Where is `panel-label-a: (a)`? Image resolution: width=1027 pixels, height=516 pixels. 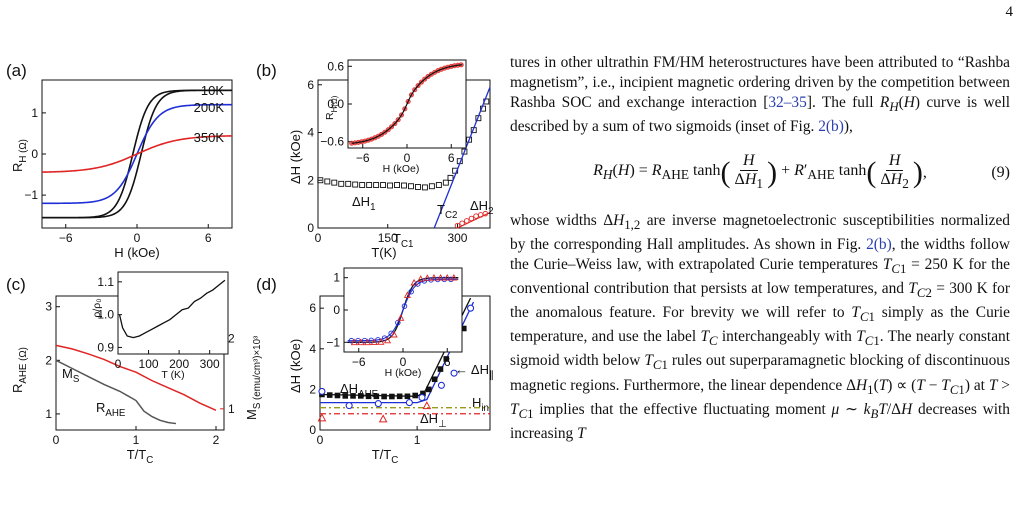
panel-label-a: (a) is located at coordinates (16, 70).